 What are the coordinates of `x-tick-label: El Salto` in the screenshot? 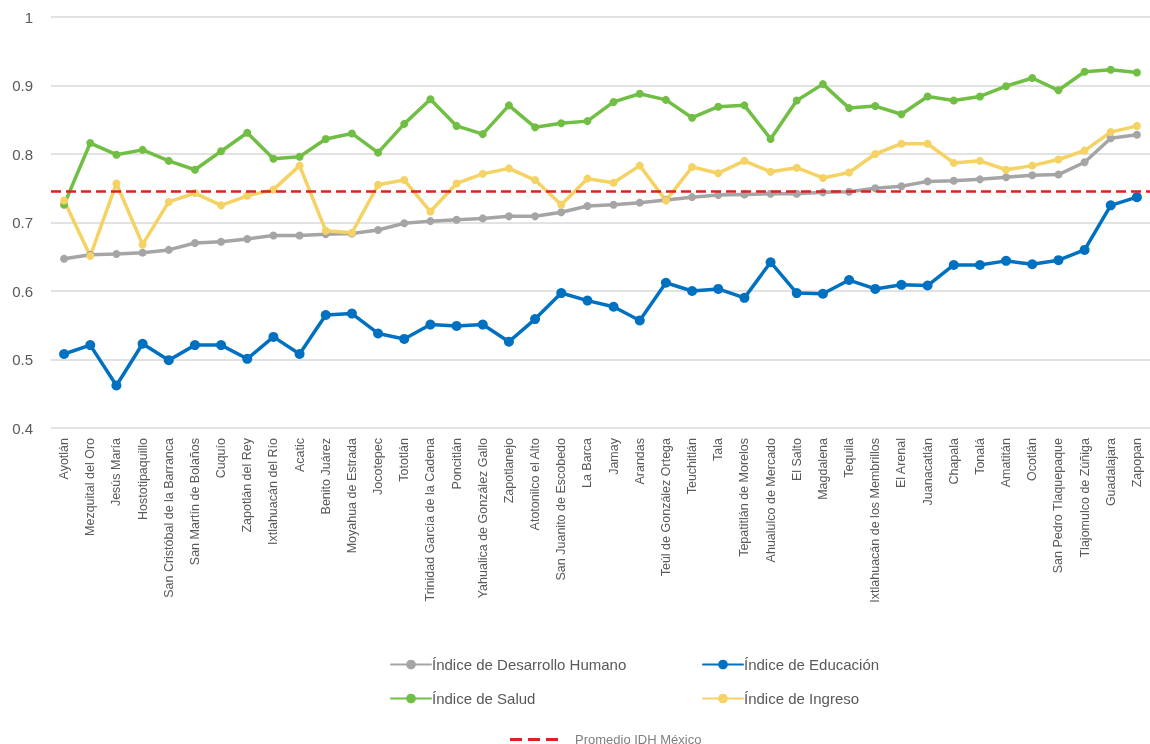 It's located at (796, 459).